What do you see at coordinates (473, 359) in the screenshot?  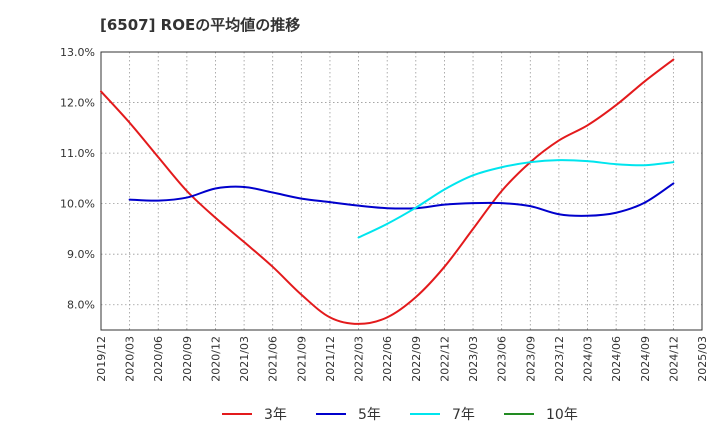 I see `x-tick-label: 2023/03` at bounding box center [473, 359].